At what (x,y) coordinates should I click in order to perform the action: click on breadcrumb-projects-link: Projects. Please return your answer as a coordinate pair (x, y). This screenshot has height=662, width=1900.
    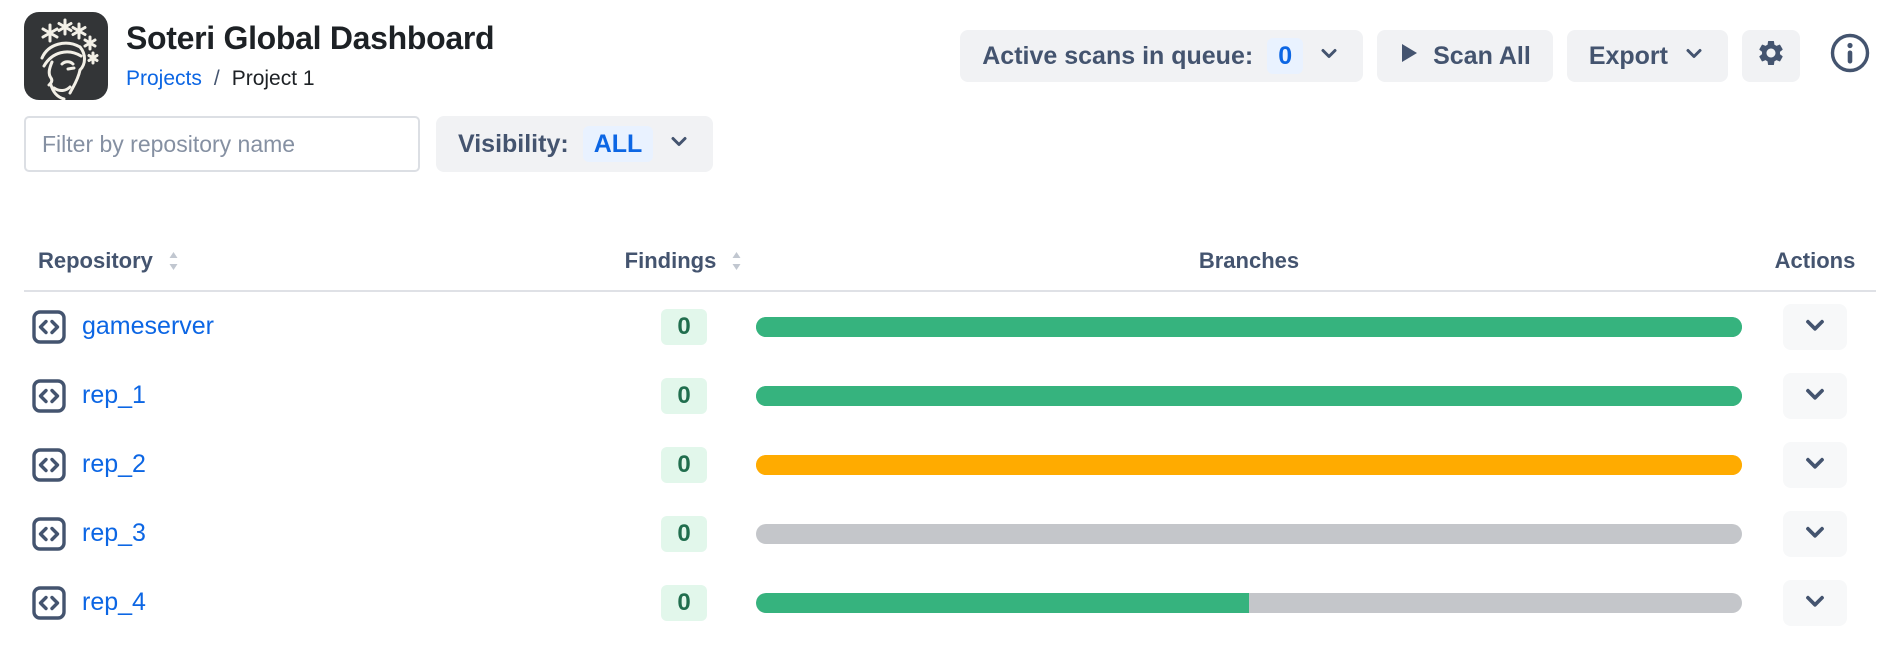
    Looking at the image, I should click on (164, 78).